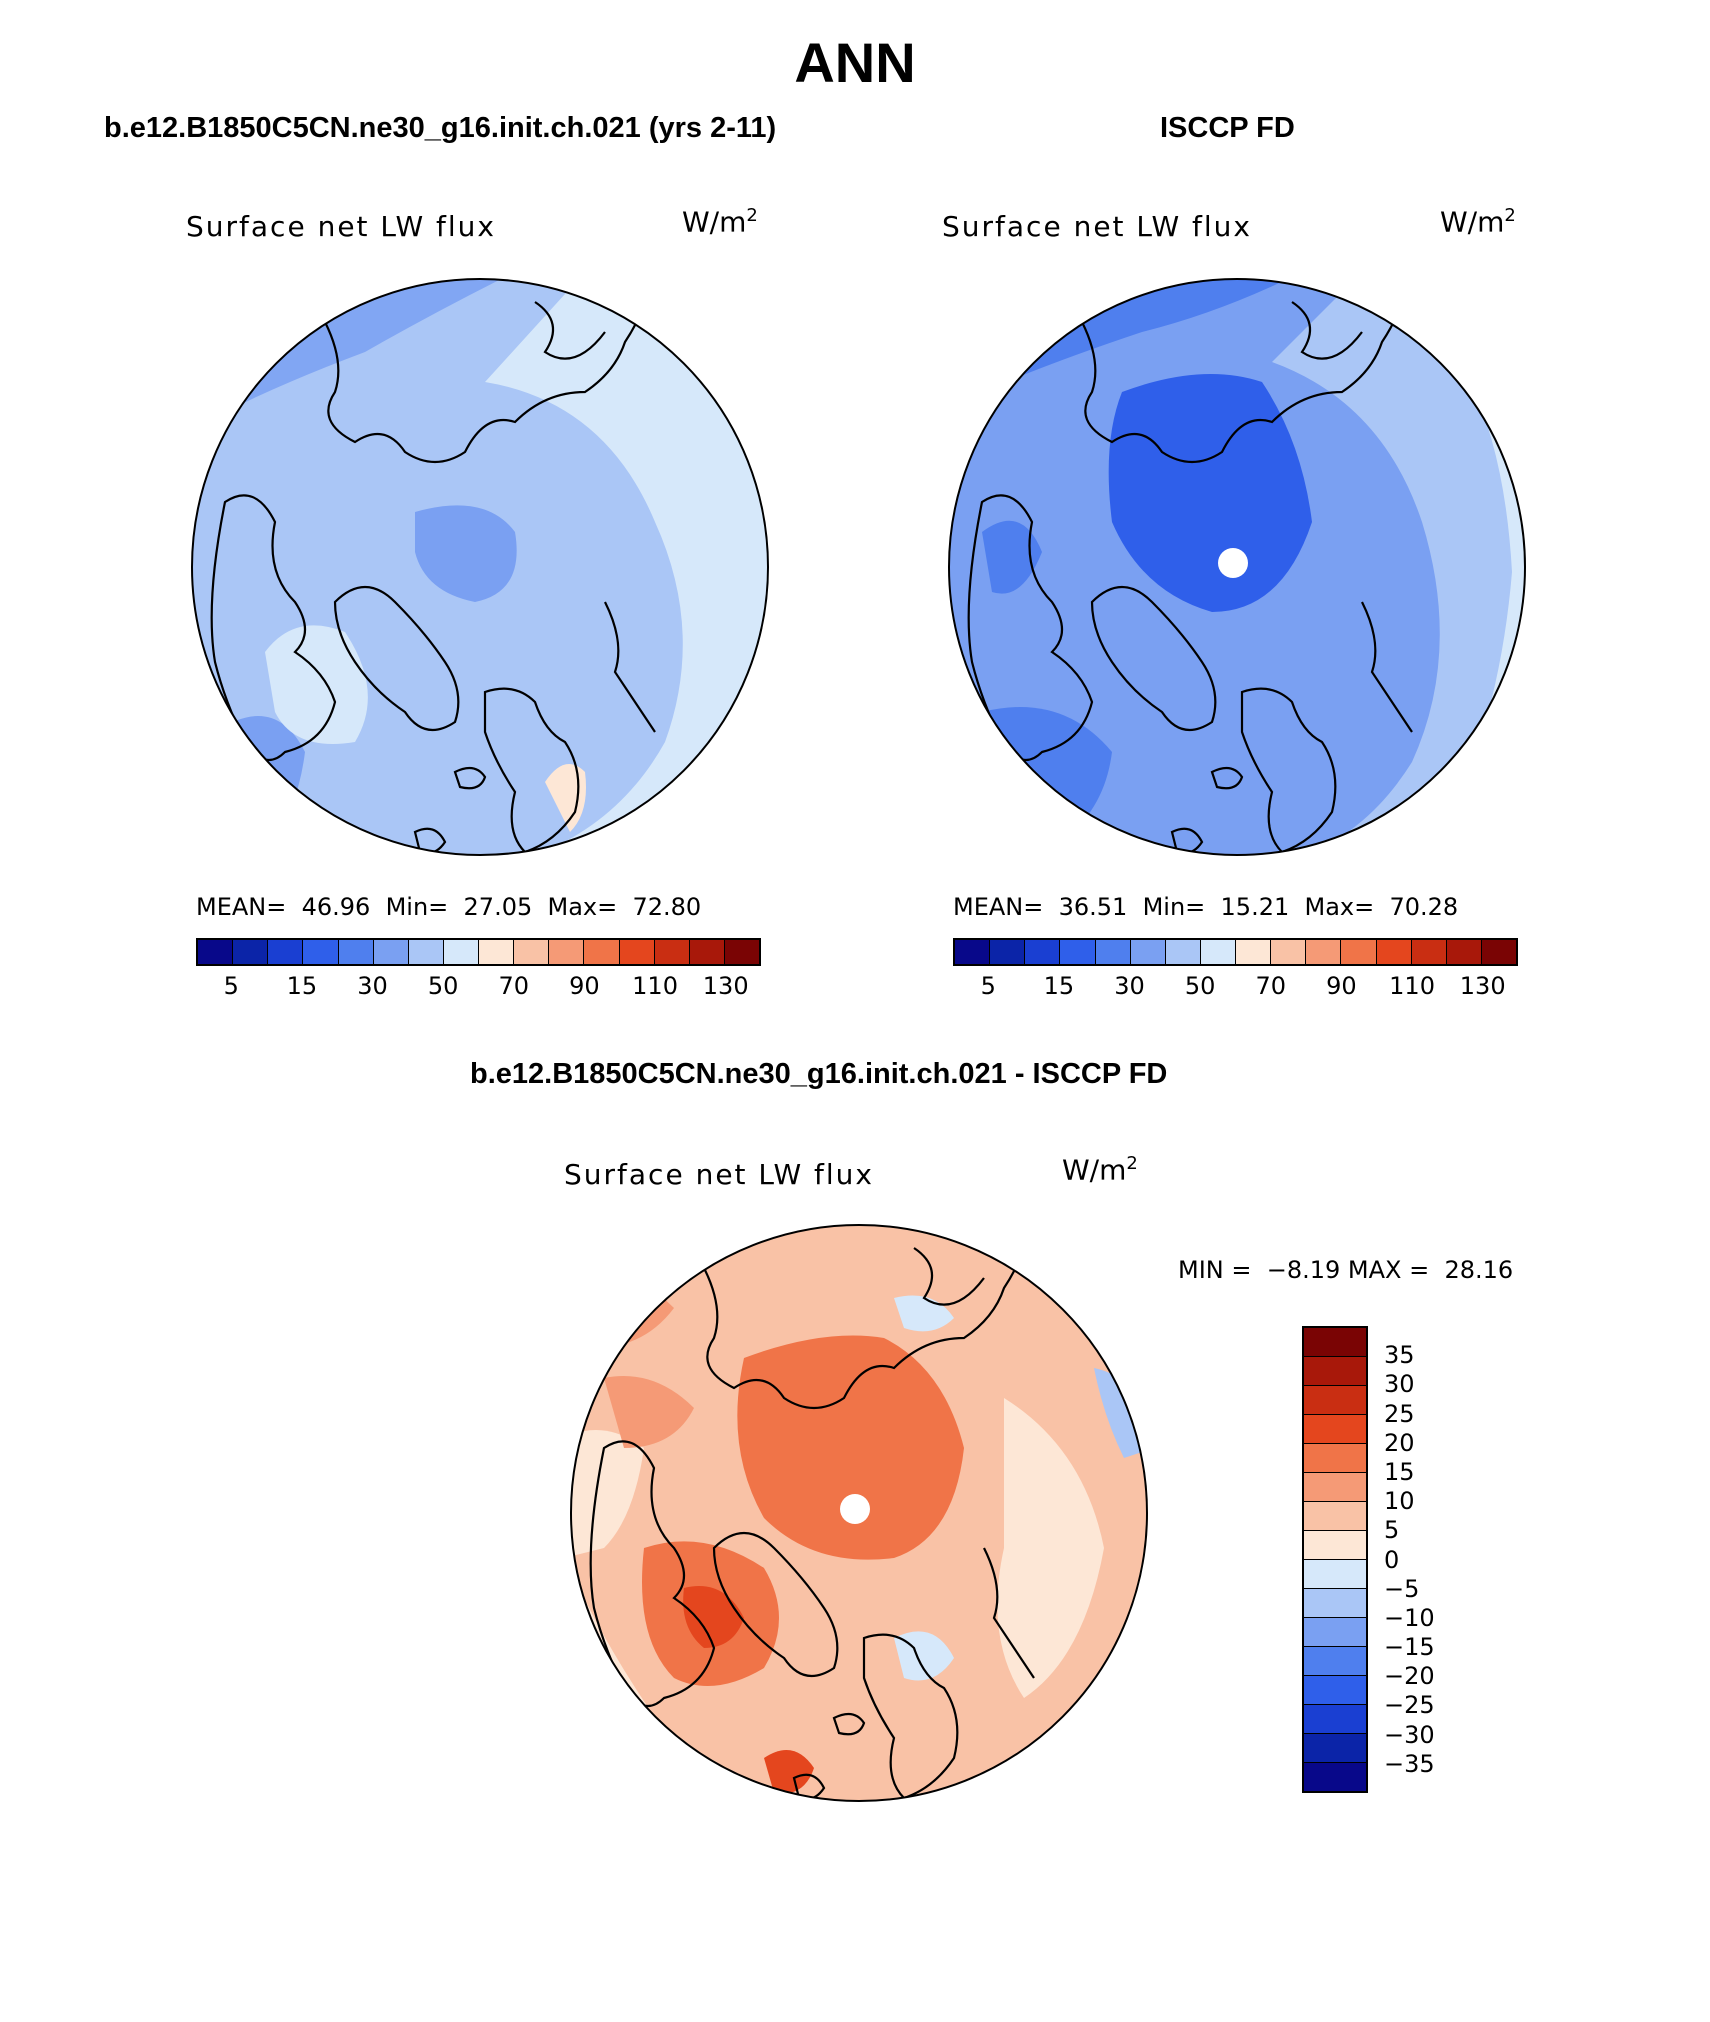 The height and width of the screenshot is (2022, 1710). What do you see at coordinates (1030, 781) in the screenshot?
I see `obs-map-darkfield-atlantic` at bounding box center [1030, 781].